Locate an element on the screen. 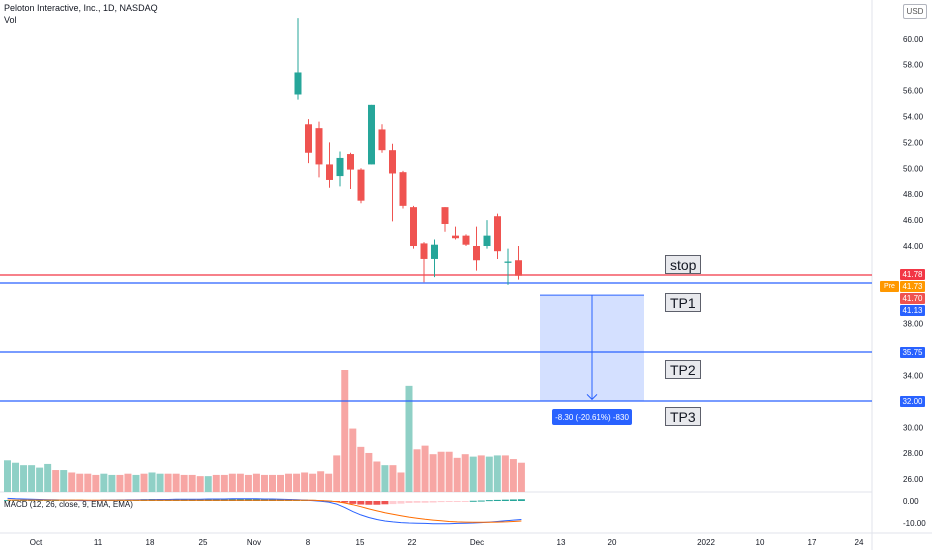  price-tick-label: 44.00 is located at coordinates (913, 246).